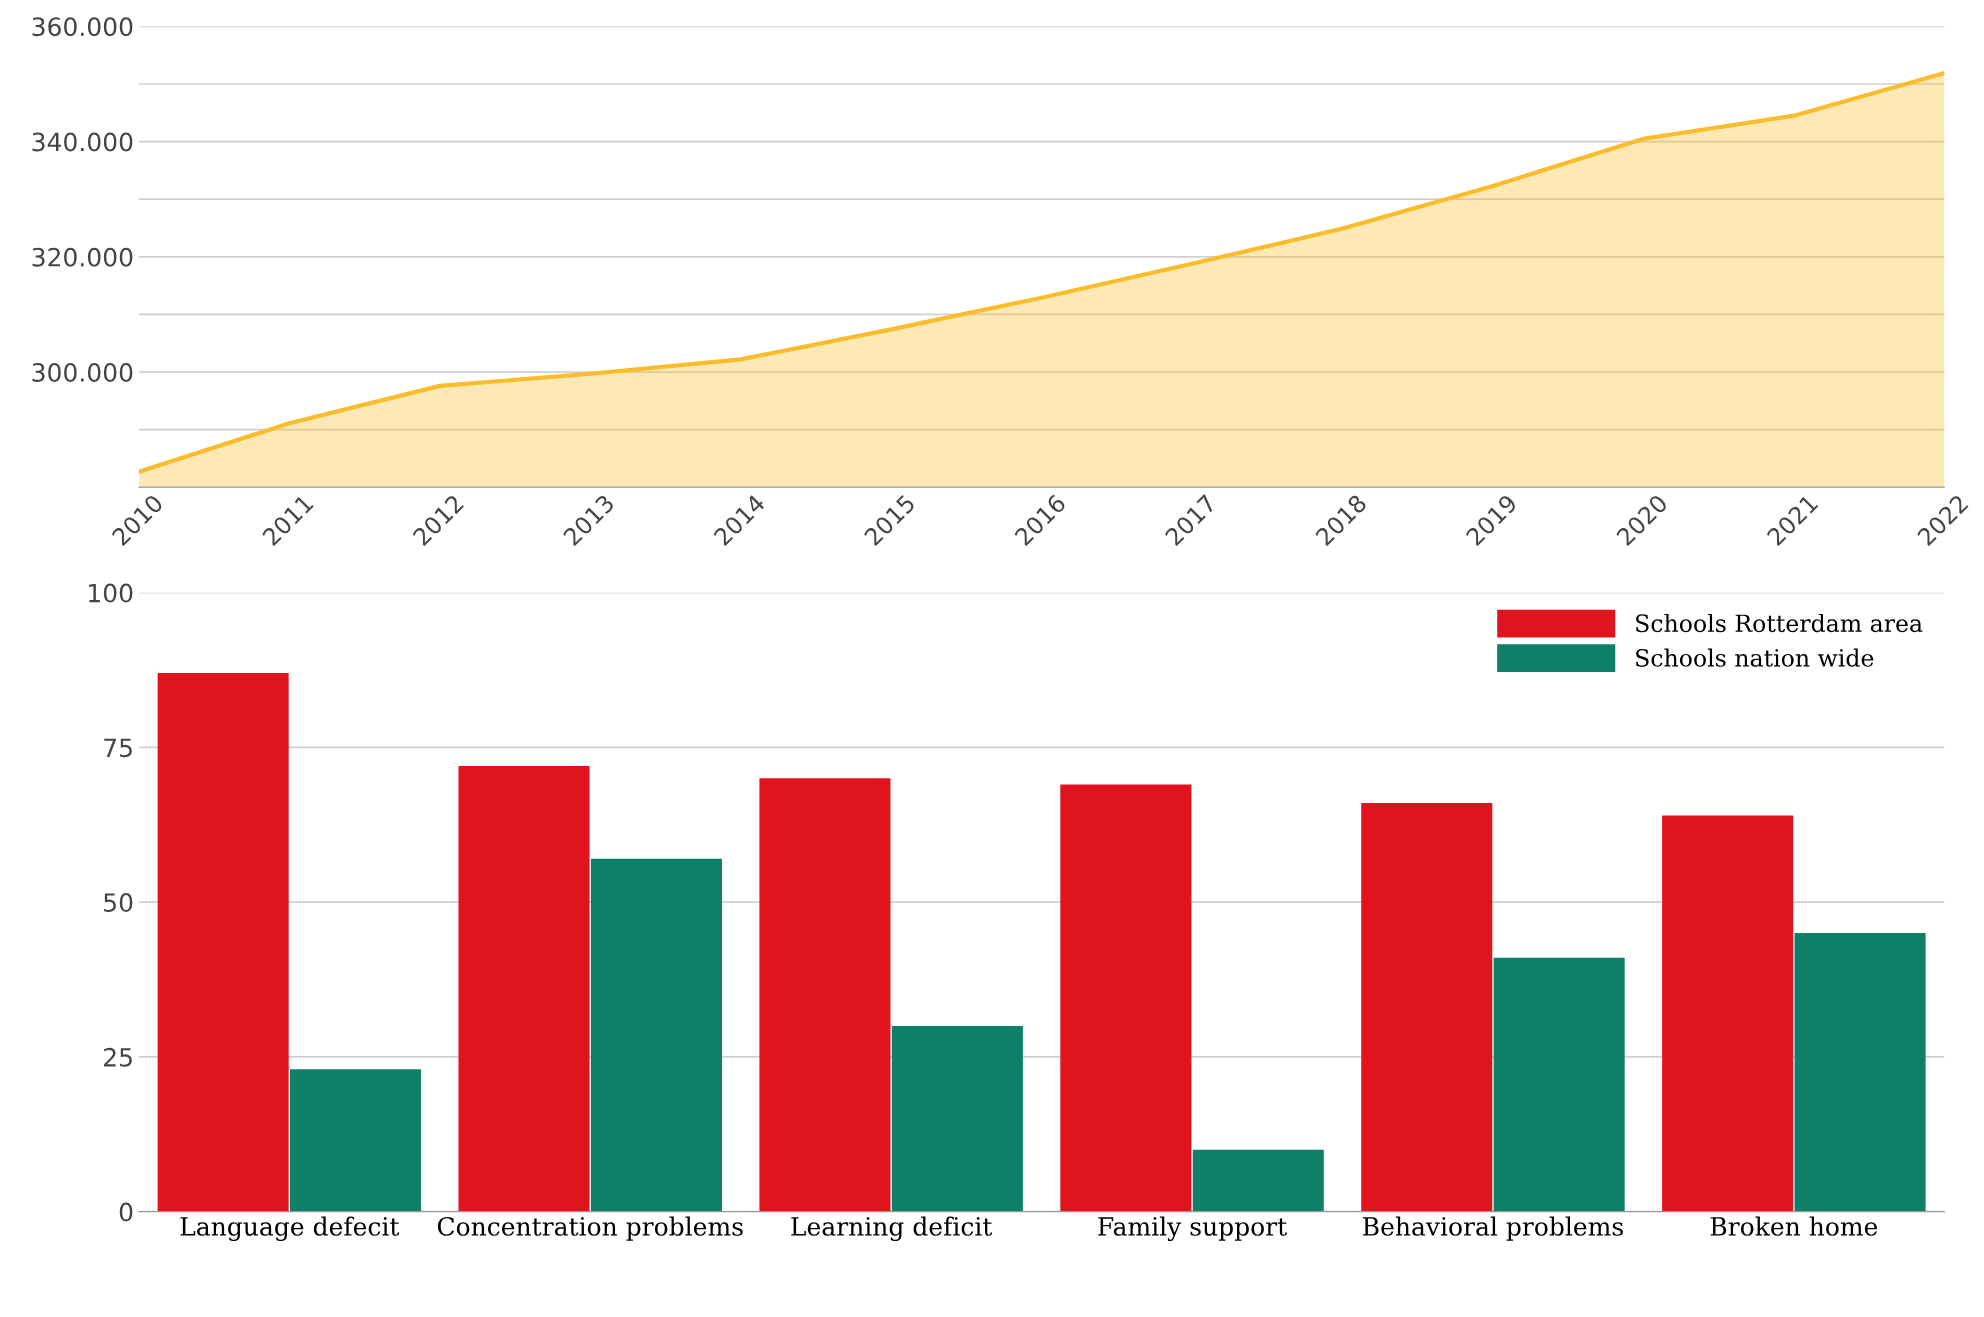  What do you see at coordinates (82, 142) in the screenshot?
I see `y-tick-label: 340.000` at bounding box center [82, 142].